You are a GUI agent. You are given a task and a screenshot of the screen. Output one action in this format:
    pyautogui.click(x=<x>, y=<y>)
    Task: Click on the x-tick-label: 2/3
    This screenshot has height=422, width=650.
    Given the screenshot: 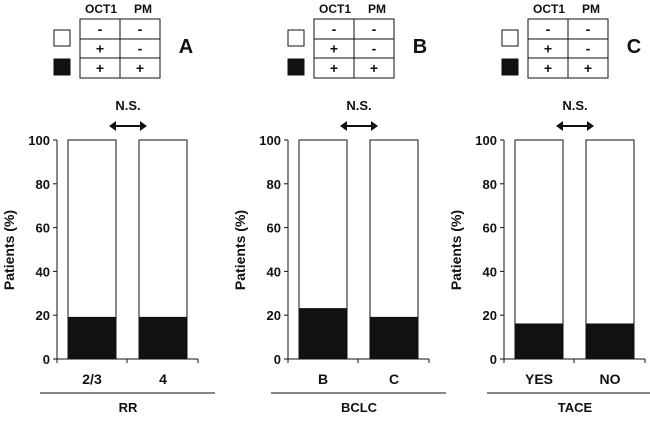 What is the action you would take?
    pyautogui.click(x=92, y=379)
    